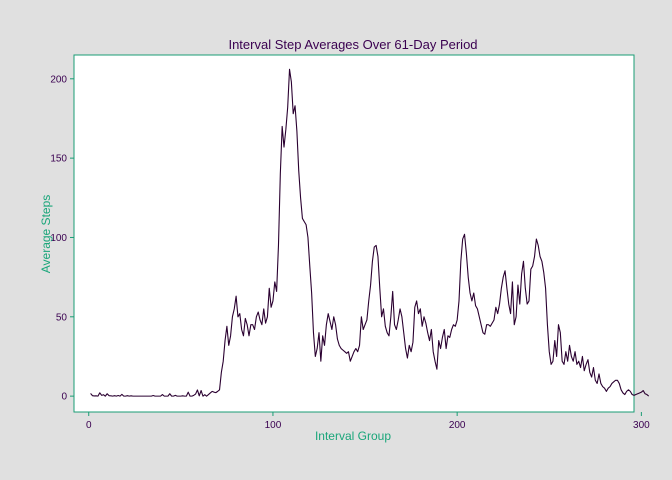 The image size is (672, 480). Describe the element at coordinates (457, 425) in the screenshot. I see `x-tick-label: 200` at that location.